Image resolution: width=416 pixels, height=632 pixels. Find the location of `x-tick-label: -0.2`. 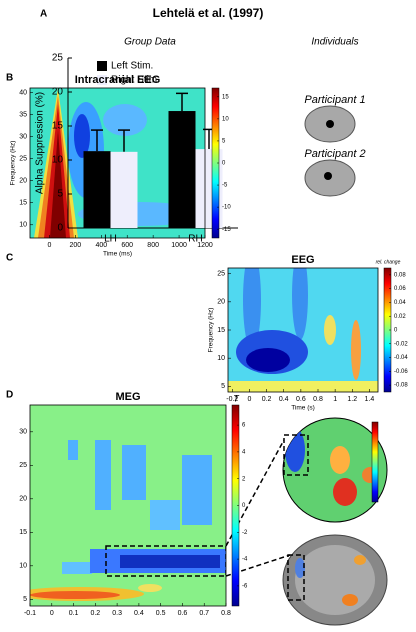

x-tick-label: -0.2 is located at coordinates (232, 399).